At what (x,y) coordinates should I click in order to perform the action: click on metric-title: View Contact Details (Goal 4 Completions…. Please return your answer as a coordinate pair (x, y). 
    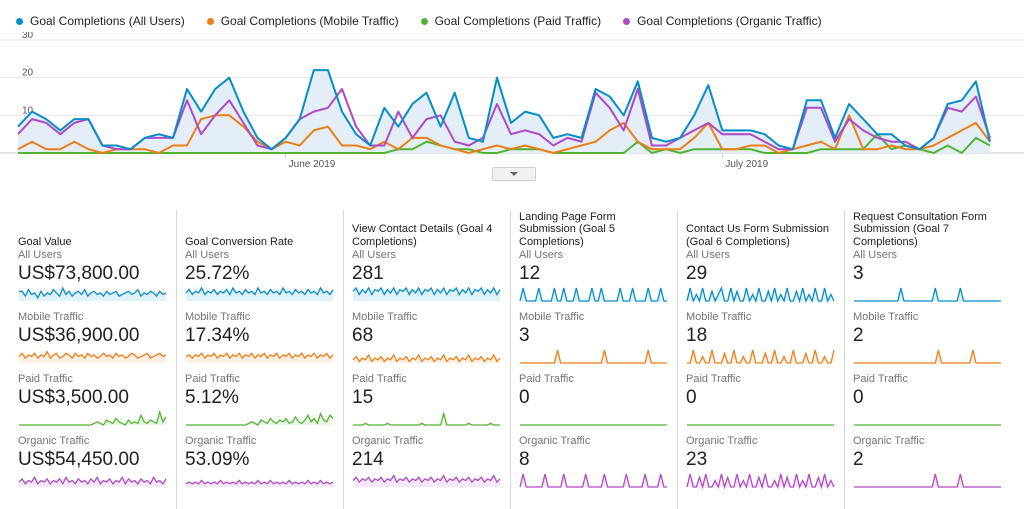
    Looking at the image, I should click on (422, 235).